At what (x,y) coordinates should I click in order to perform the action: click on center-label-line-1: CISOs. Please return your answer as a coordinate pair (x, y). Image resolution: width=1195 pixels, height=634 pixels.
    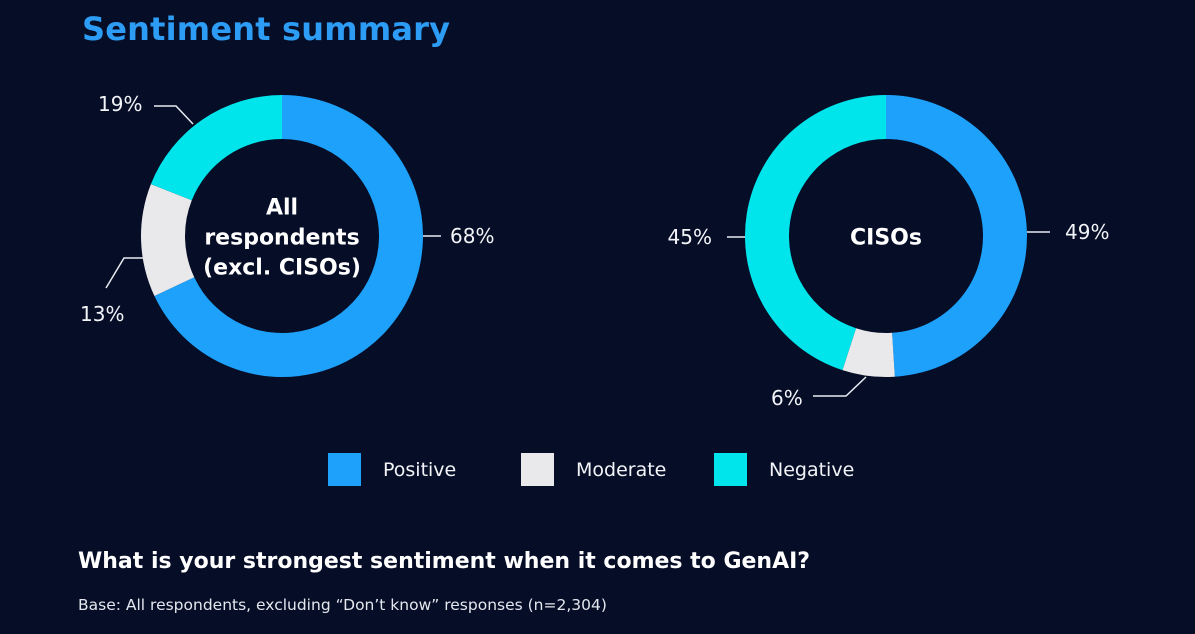
    Looking at the image, I should click on (886, 238).